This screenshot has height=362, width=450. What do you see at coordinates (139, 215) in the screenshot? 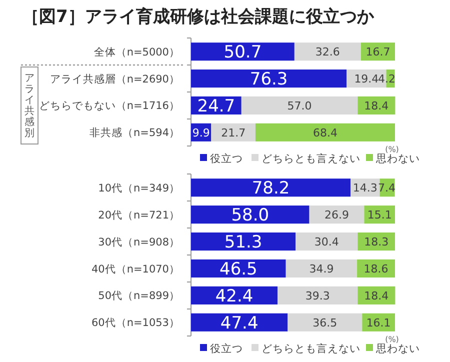
I see `y-tick-label: 20代（n=721）` at bounding box center [139, 215].